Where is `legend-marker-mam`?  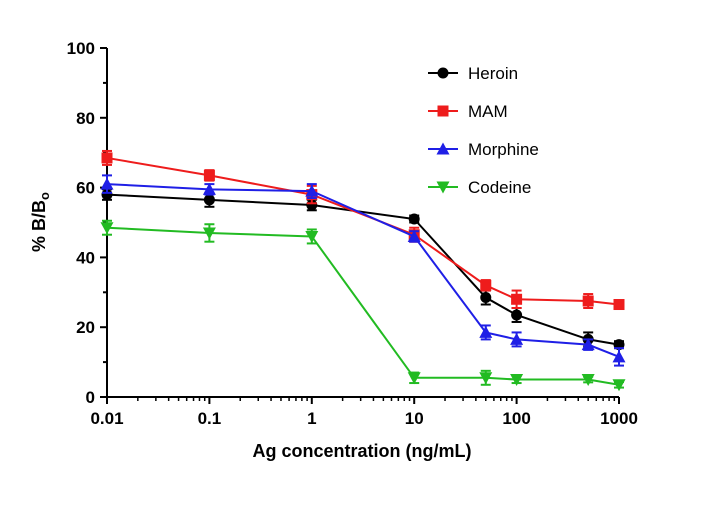
legend-marker-mam is located at coordinates (443, 111).